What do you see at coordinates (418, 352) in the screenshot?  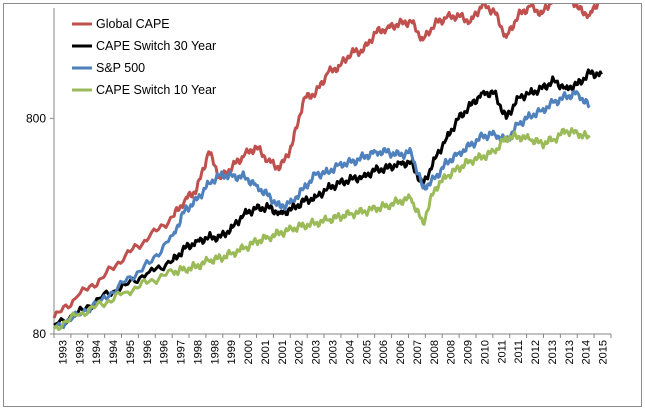 I see `x-tick-label: 2007` at bounding box center [418, 352].